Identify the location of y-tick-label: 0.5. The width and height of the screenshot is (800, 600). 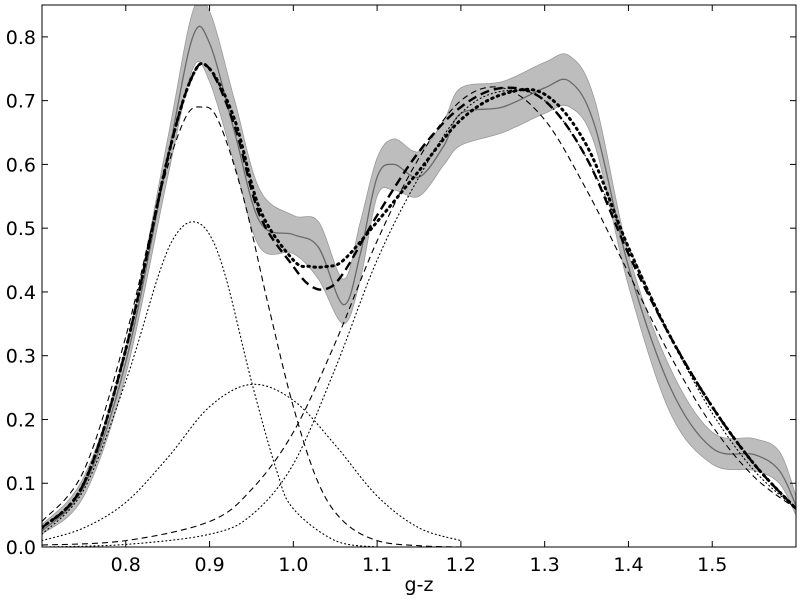
(21, 229).